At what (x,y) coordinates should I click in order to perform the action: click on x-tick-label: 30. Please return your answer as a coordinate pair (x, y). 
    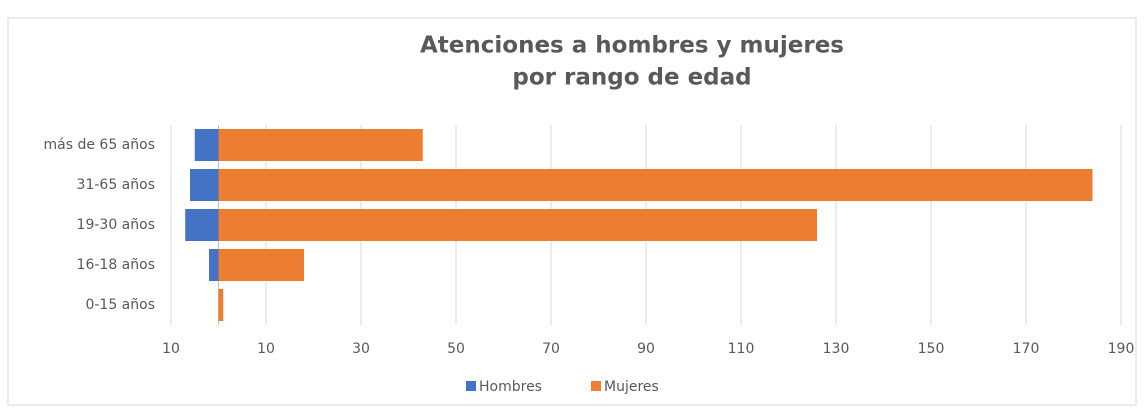
    Looking at the image, I should click on (361, 349).